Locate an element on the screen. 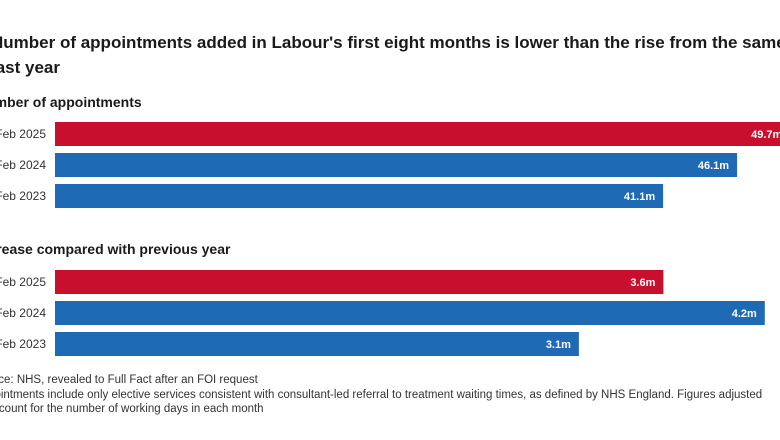  bar-value-label: 41.1m is located at coordinates (639, 197).